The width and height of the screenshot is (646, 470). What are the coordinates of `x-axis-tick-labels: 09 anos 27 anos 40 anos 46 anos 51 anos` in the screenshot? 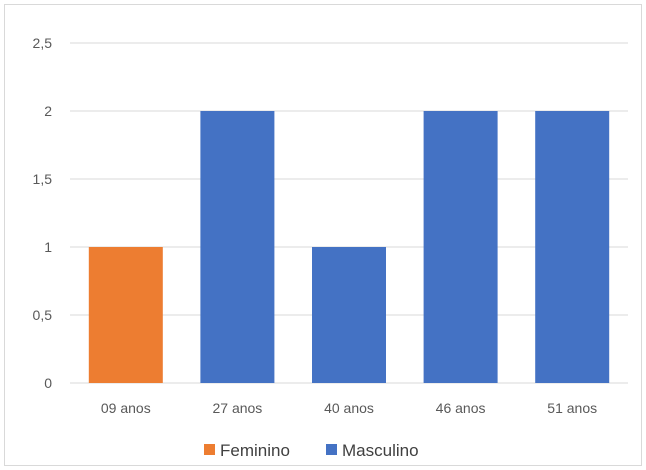 It's located at (349, 408).